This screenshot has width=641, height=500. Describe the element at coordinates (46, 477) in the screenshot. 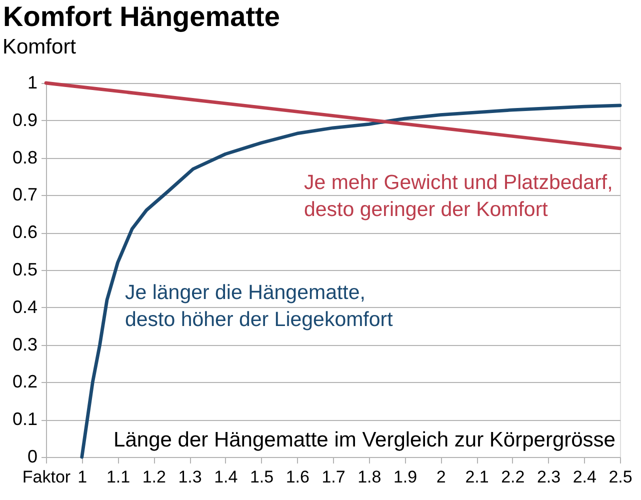

I see `x-tick-label: Faktor` at that location.